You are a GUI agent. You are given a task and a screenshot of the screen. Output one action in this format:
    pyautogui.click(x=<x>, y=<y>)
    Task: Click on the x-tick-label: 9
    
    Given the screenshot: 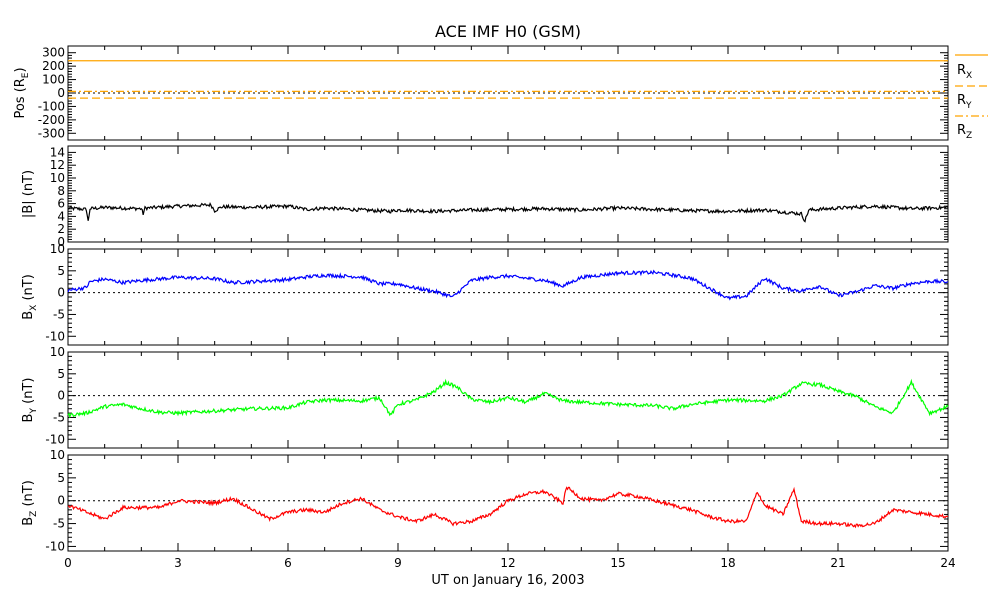 What is the action you would take?
    pyautogui.click(x=398, y=563)
    